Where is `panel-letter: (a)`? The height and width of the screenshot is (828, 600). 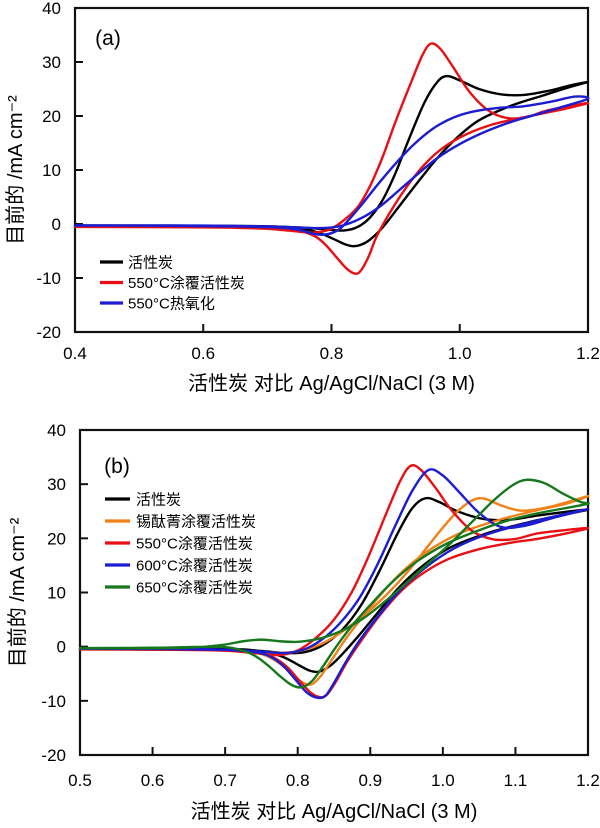 panel-letter: (a) is located at coordinates (108, 38).